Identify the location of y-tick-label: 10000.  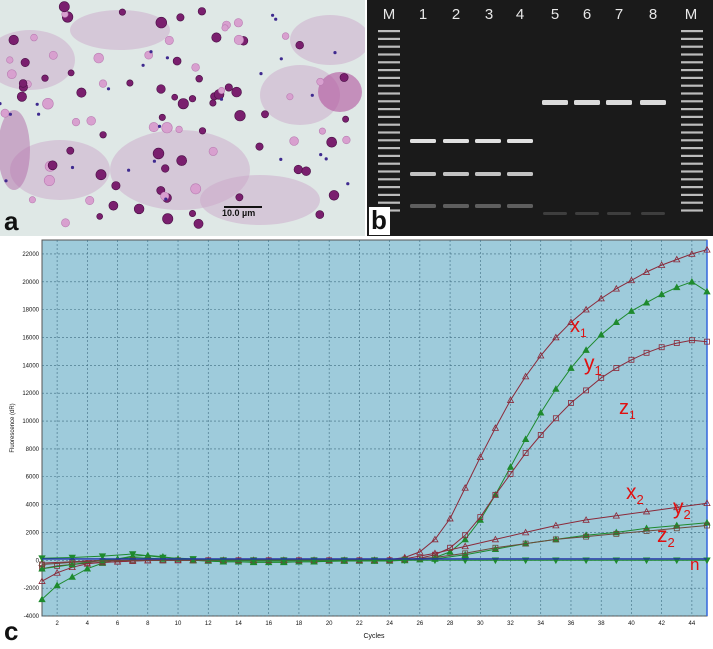
(30, 422).